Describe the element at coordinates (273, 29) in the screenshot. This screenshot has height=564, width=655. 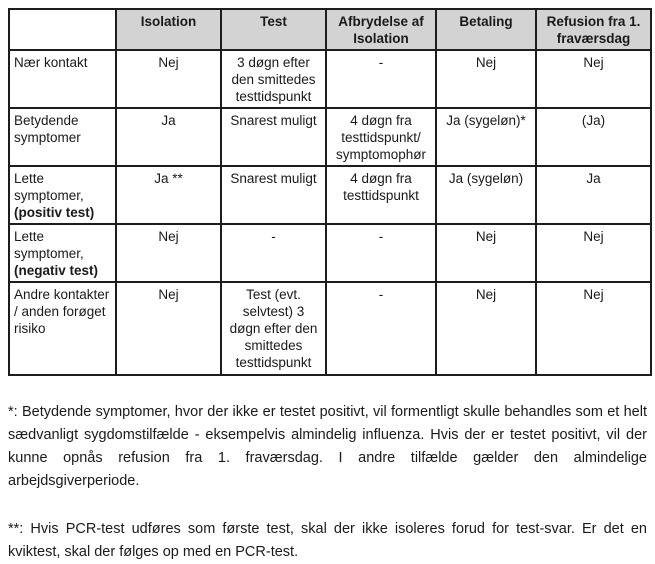
I see `column-header-test: Test` at that location.